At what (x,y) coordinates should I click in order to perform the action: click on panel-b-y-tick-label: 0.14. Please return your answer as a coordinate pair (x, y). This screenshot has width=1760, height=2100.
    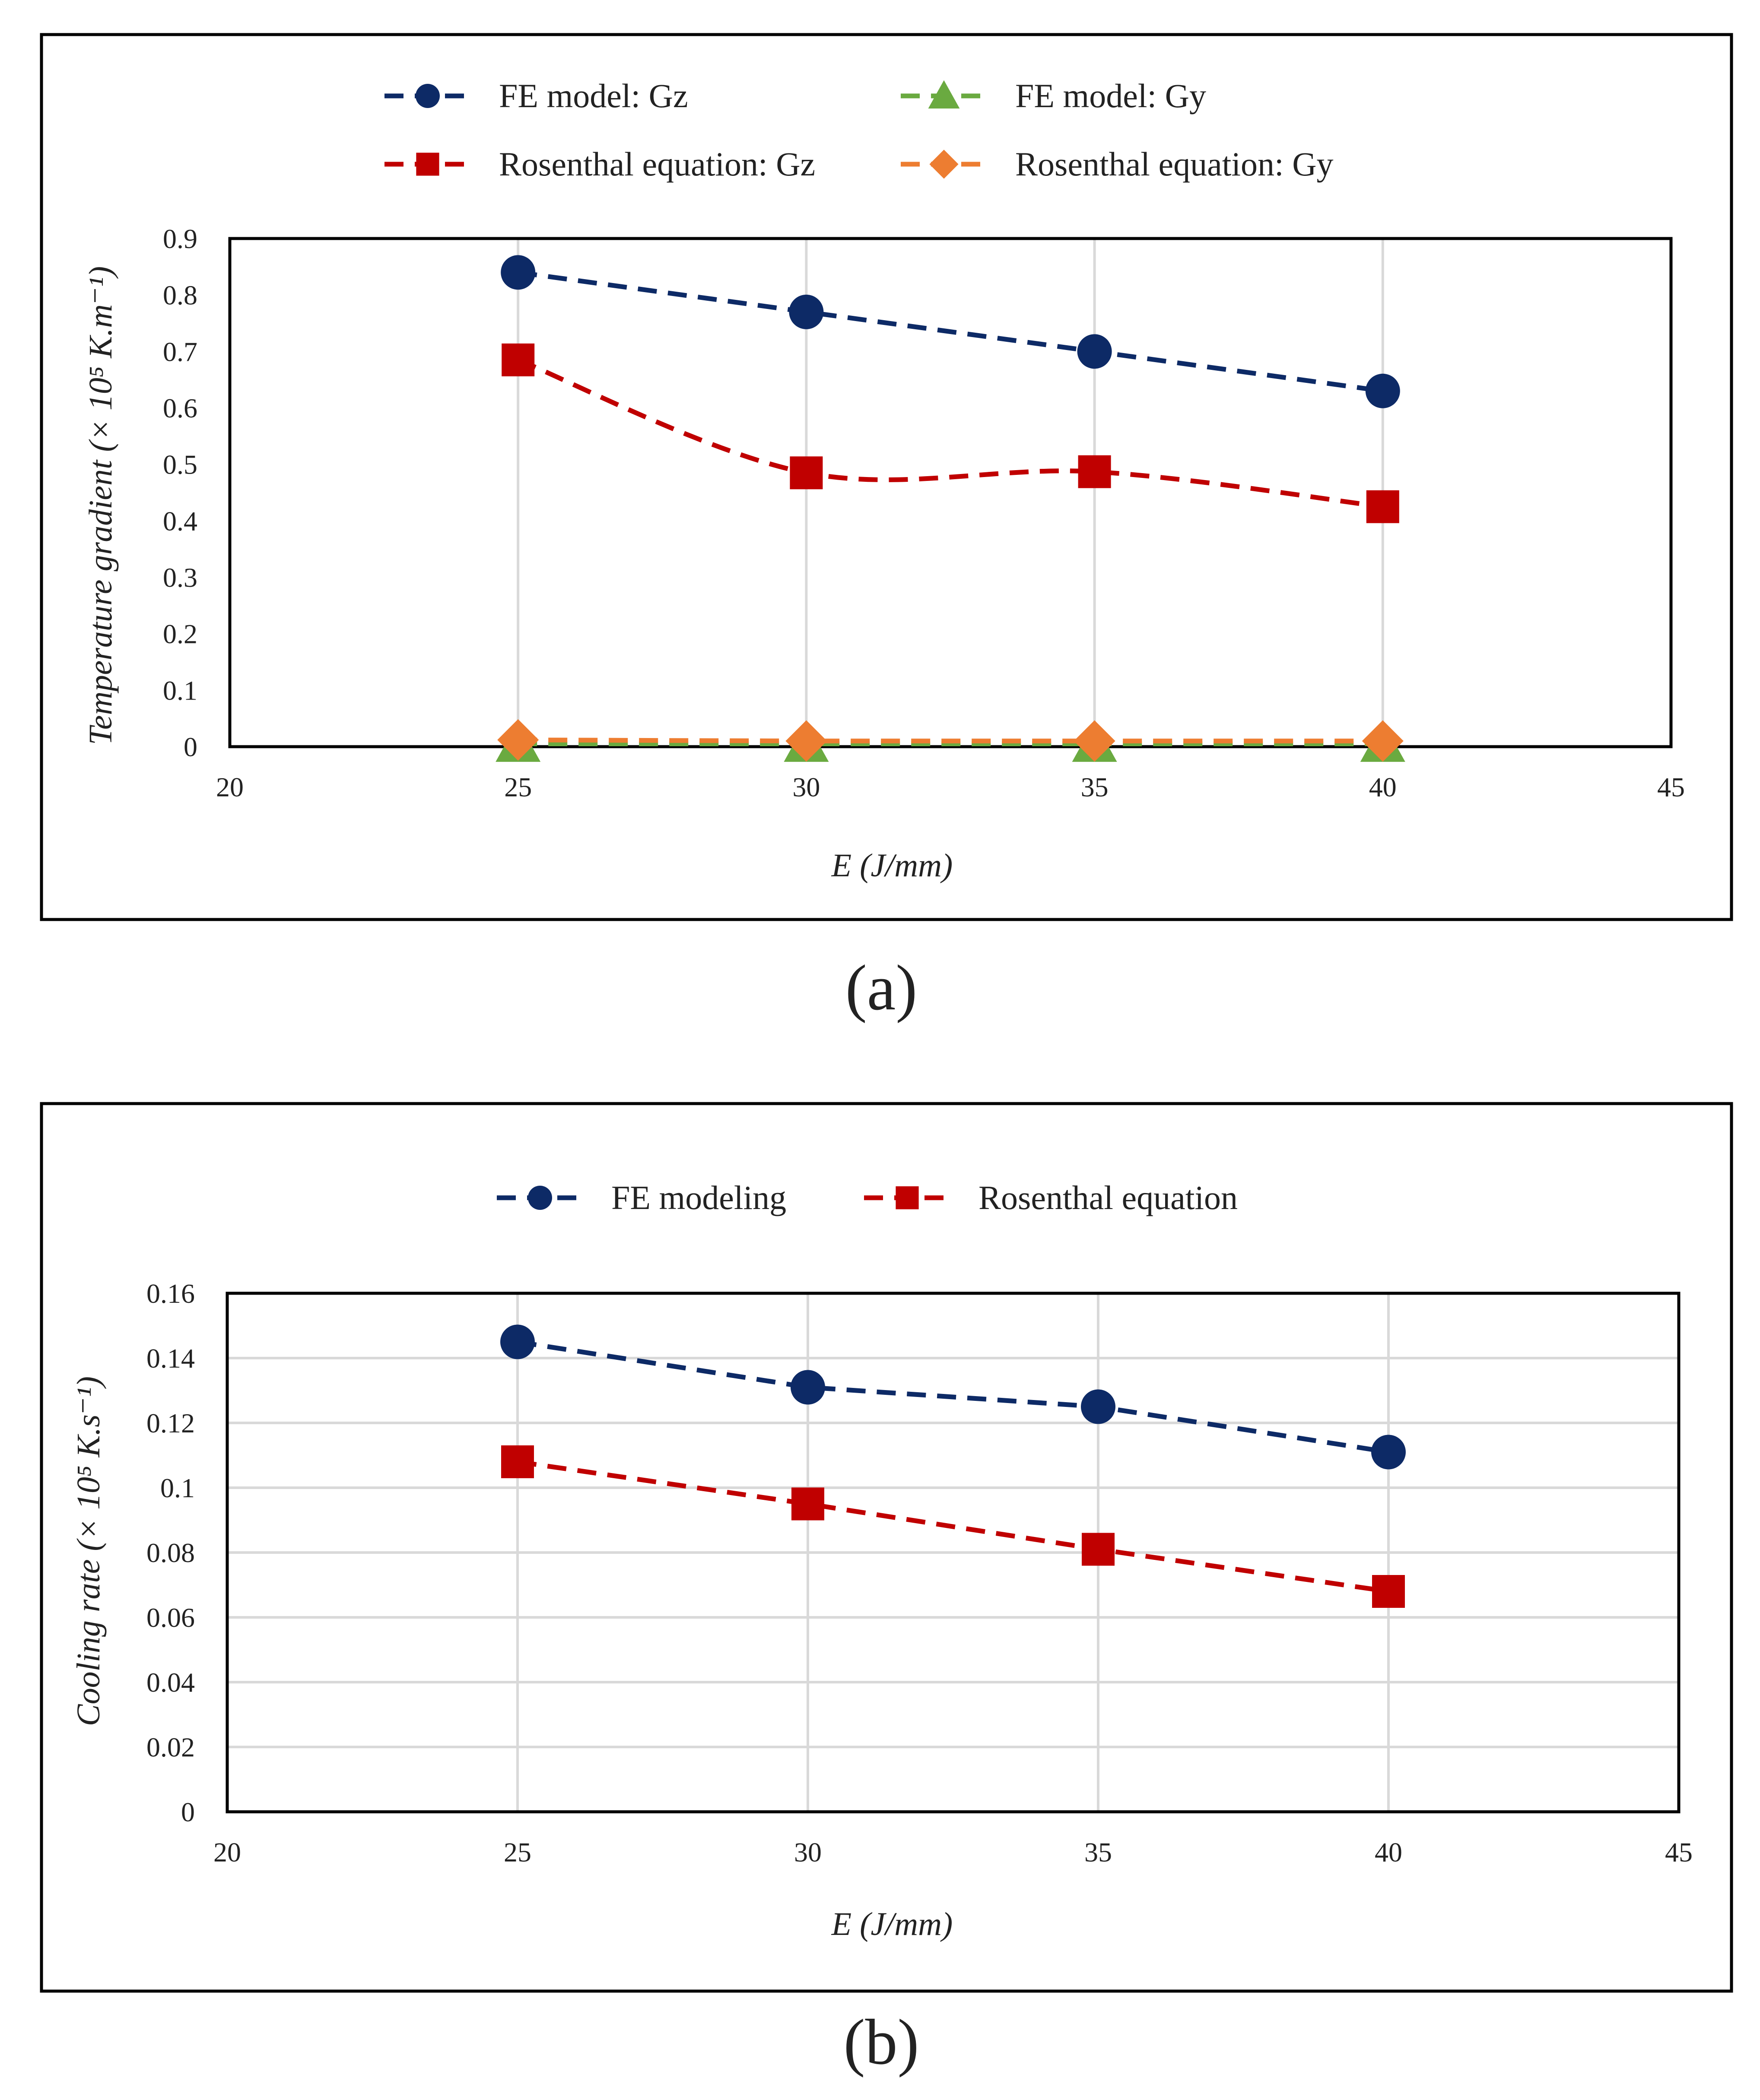
    Looking at the image, I should click on (171, 1358).